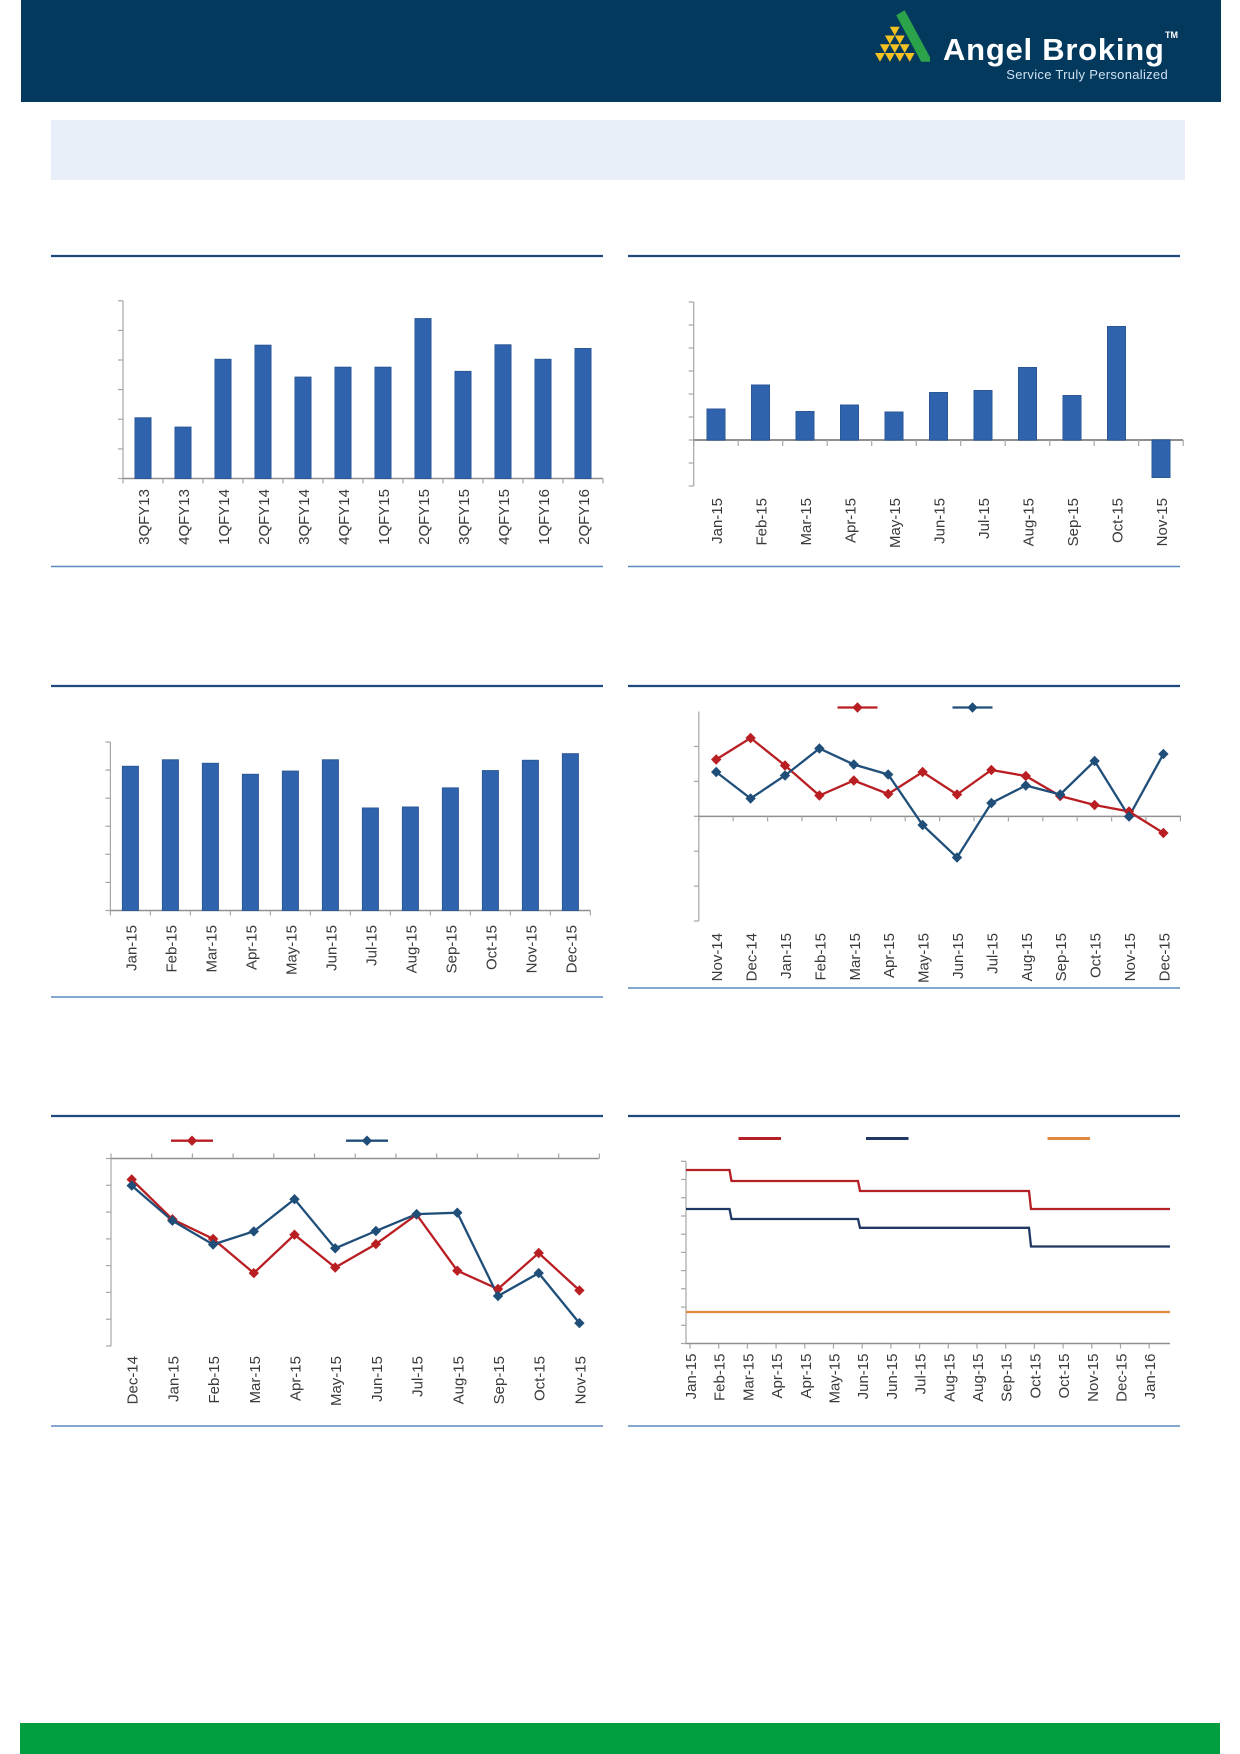 The image size is (1240, 1754). What do you see at coordinates (504, 517) in the screenshot?
I see `svg-text: 4QFY15` at bounding box center [504, 517].